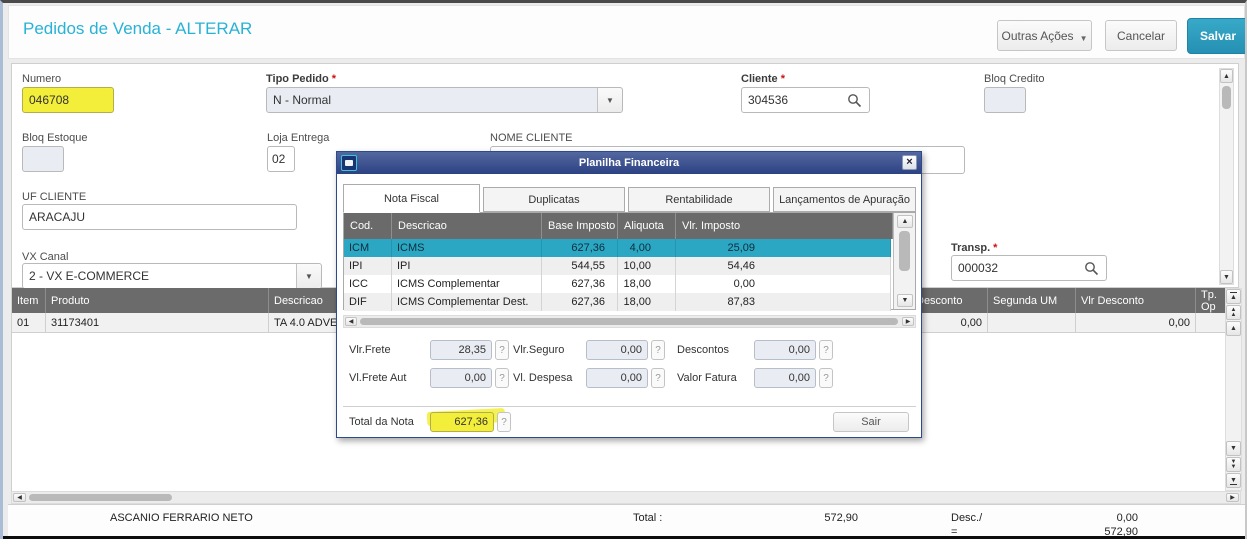 The image size is (1247, 539). What do you see at coordinates (1032, 323) in the screenshot?
I see `segunda-um-cell` at bounding box center [1032, 323].